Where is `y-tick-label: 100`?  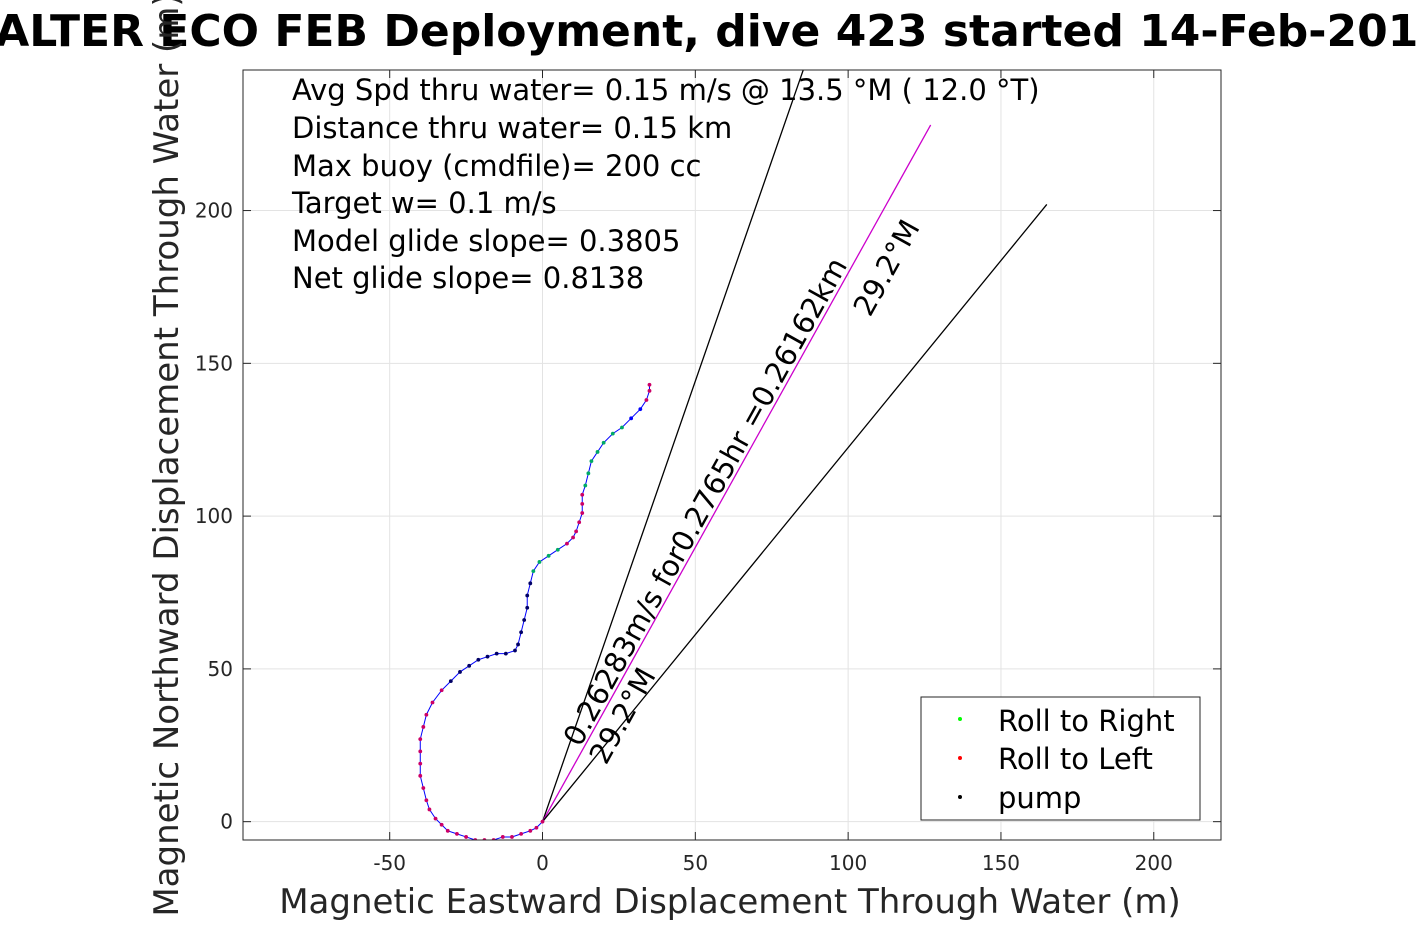 y-tick-label: 100 is located at coordinates (214, 516).